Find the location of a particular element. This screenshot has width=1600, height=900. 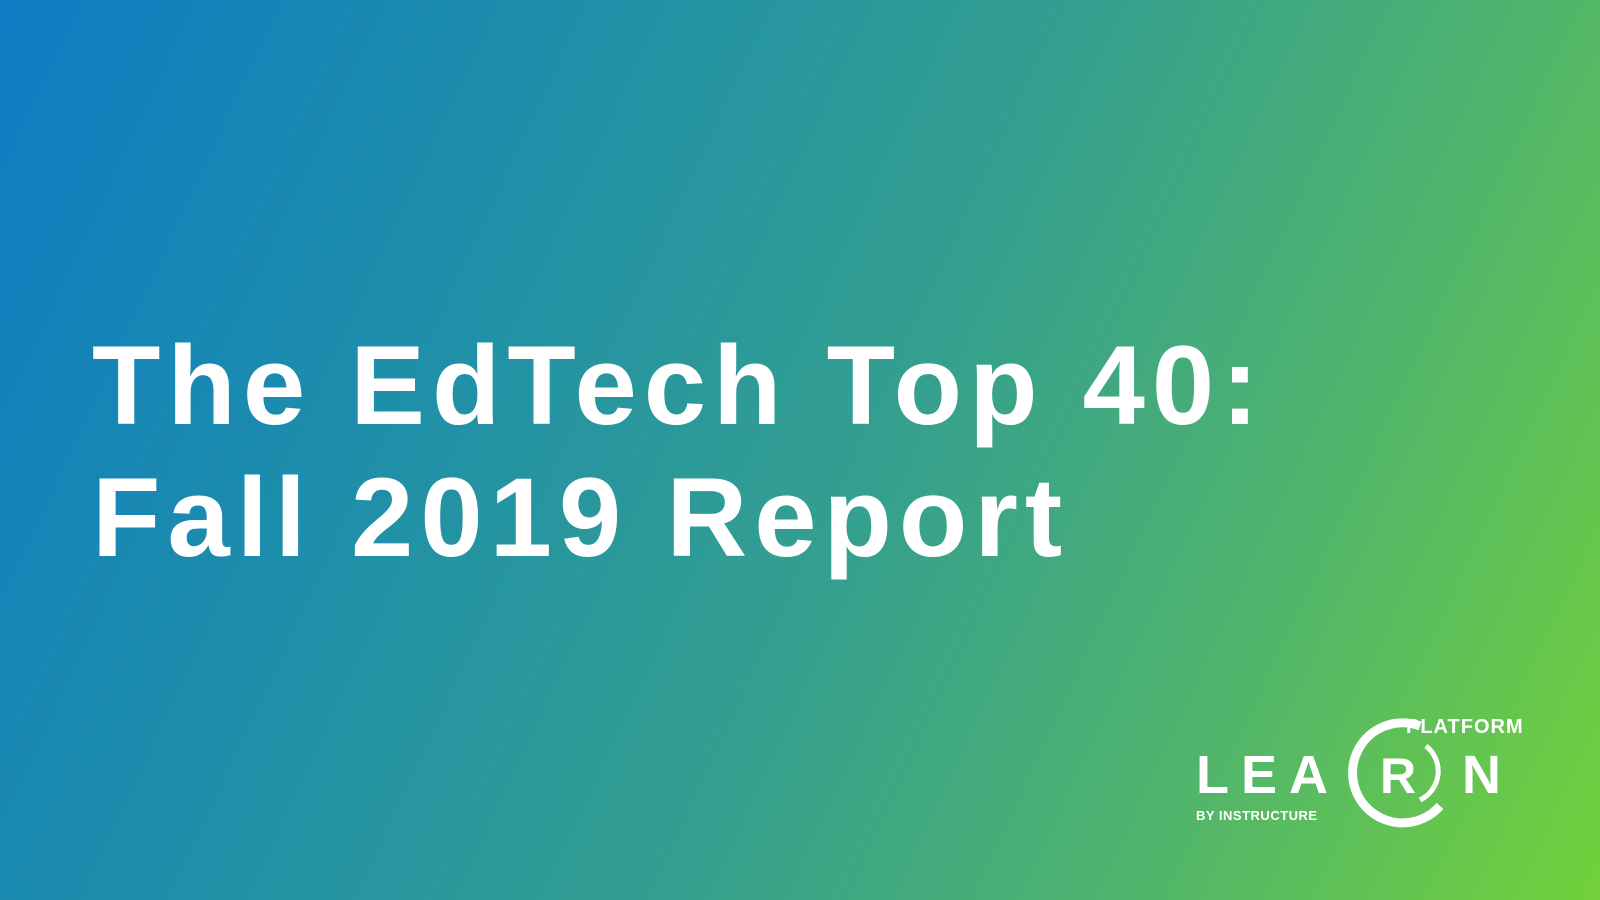

logo-ring is located at coordinates (1396, 773).